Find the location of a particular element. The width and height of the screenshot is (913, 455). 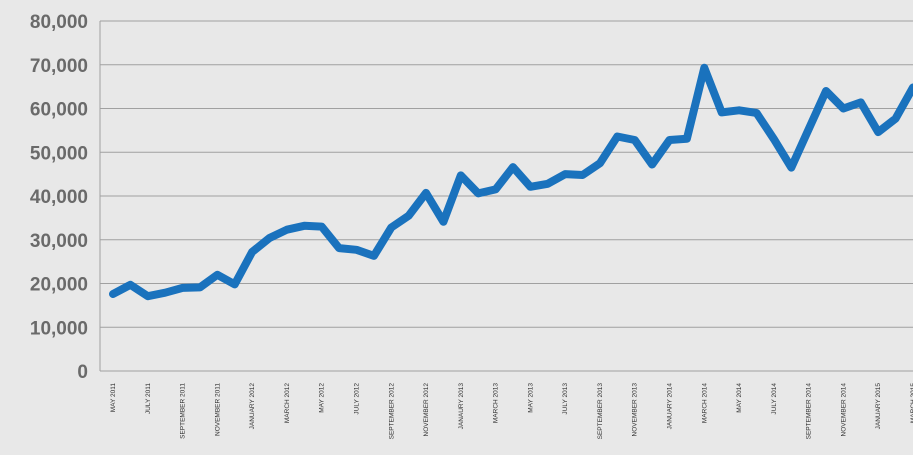

y-tick-label: 10,000 is located at coordinates (59, 328).